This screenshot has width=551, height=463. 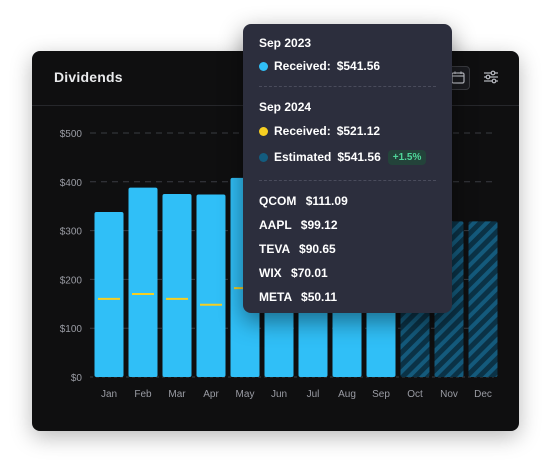 What do you see at coordinates (415, 394) in the screenshot?
I see `x-tick-label: Oct` at bounding box center [415, 394].